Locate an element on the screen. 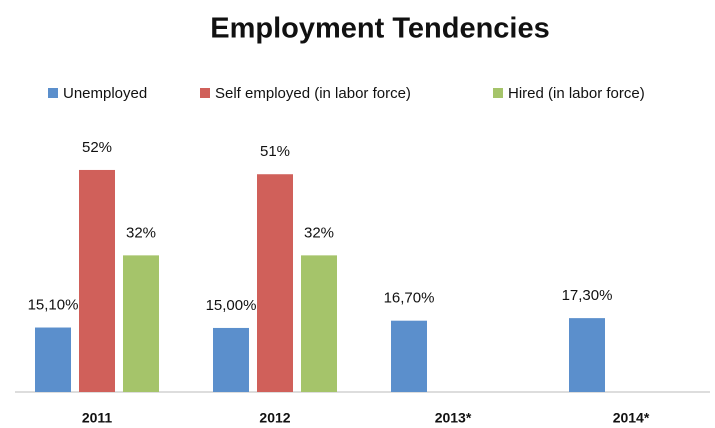 This screenshot has width=715, height=428. x-tick-label: 2013* is located at coordinates (453, 418).